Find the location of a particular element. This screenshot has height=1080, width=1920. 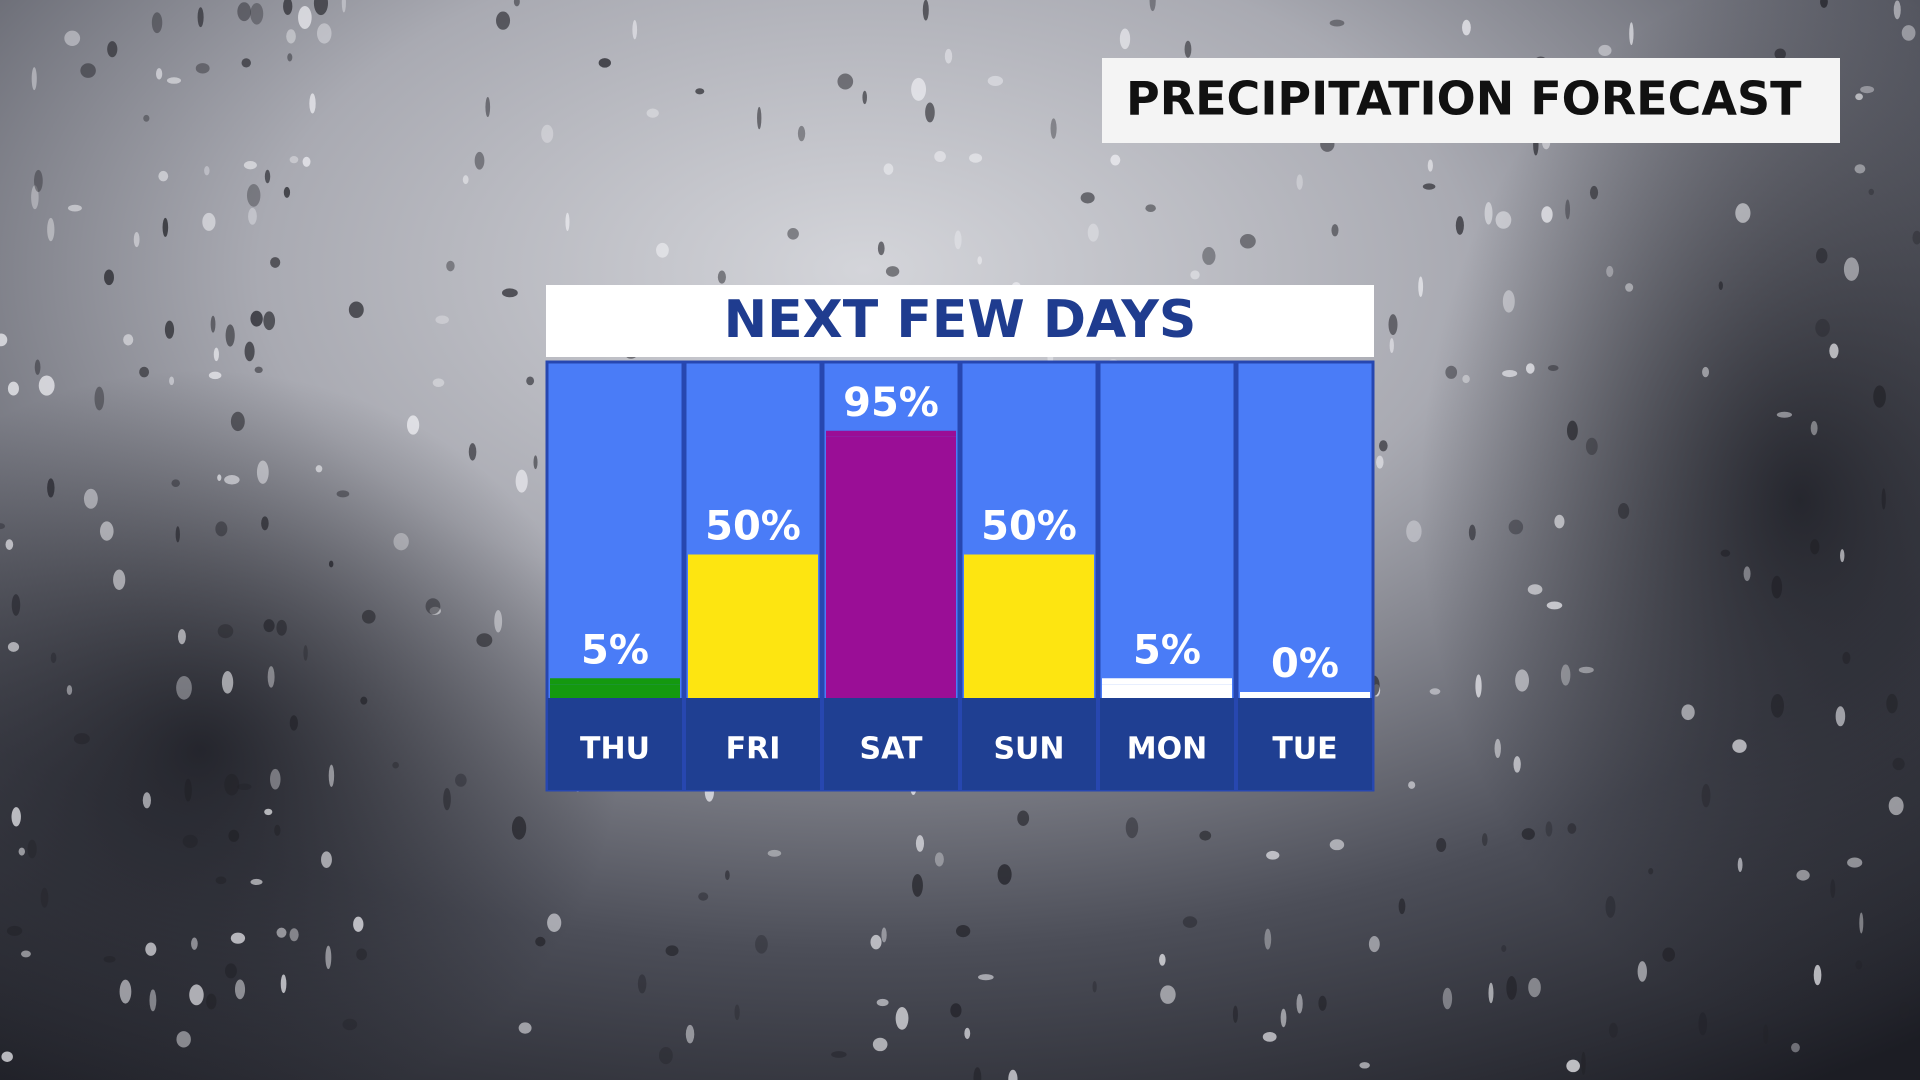

x-tick-label: SUN is located at coordinates (1028, 749).